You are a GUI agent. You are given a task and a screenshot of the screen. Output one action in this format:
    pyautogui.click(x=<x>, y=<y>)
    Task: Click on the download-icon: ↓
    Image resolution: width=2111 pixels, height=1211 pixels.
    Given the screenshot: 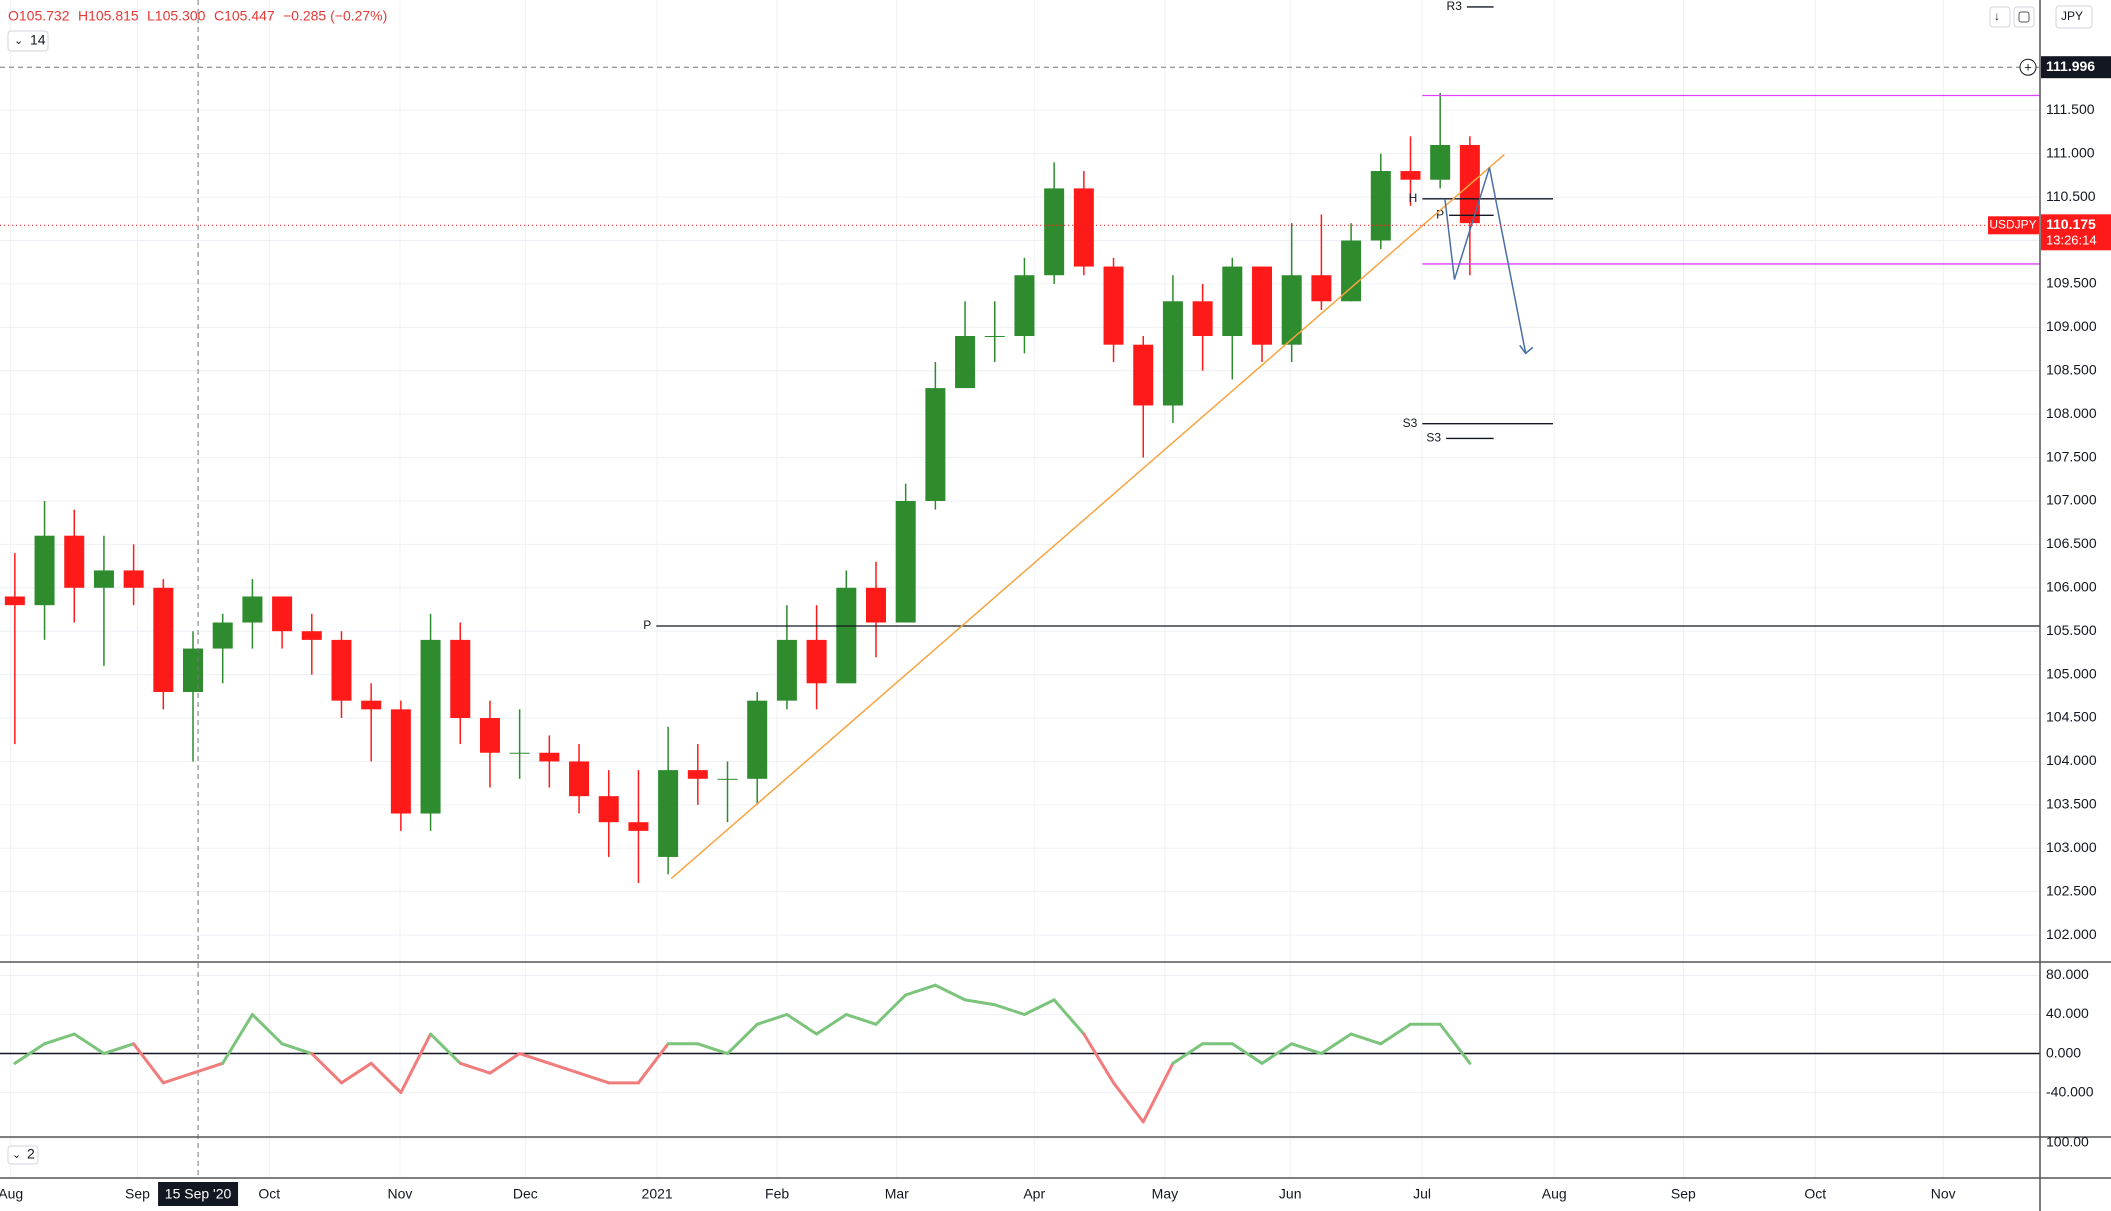 What is the action you would take?
    pyautogui.click(x=1997, y=16)
    